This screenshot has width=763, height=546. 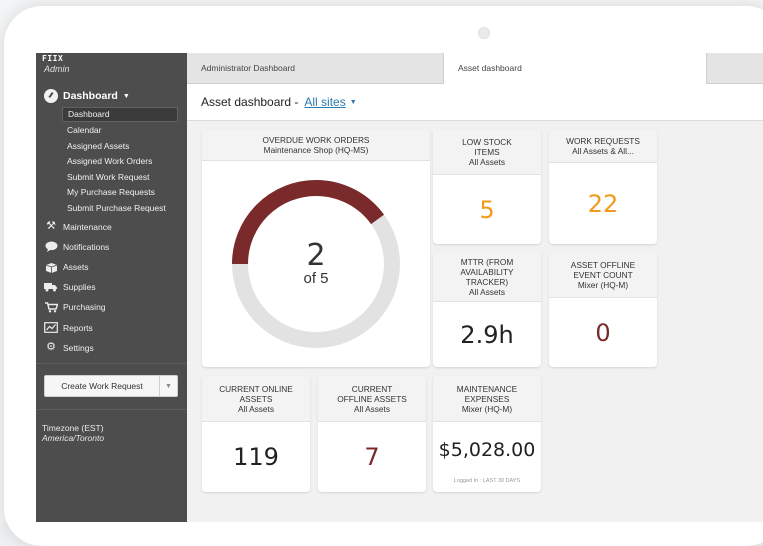 I want to click on sidebar-item-label: Purchasing, so click(x=84, y=307).